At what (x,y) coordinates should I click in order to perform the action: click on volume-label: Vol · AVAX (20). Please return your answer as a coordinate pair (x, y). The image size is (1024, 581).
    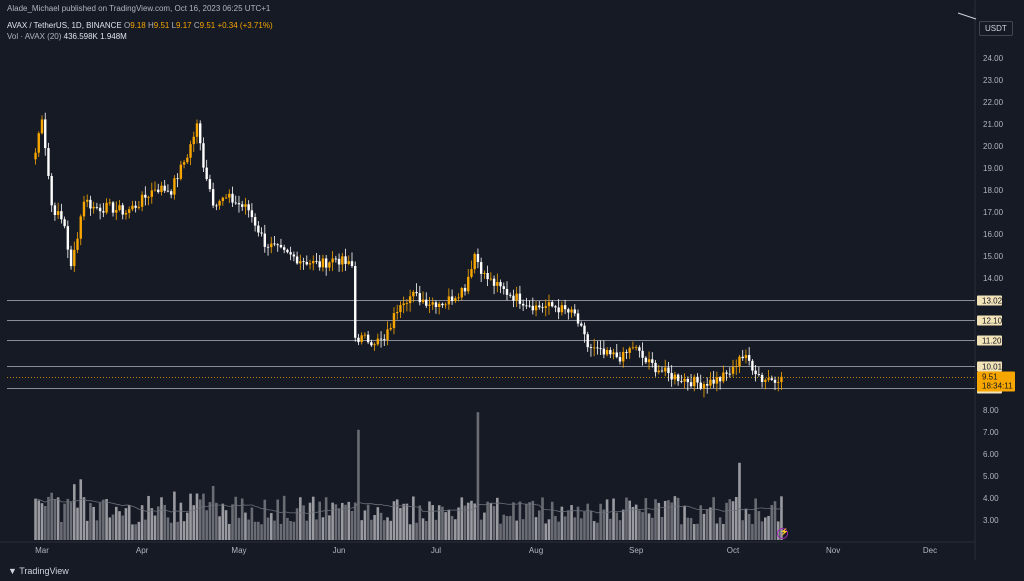
    Looking at the image, I should click on (34, 36).